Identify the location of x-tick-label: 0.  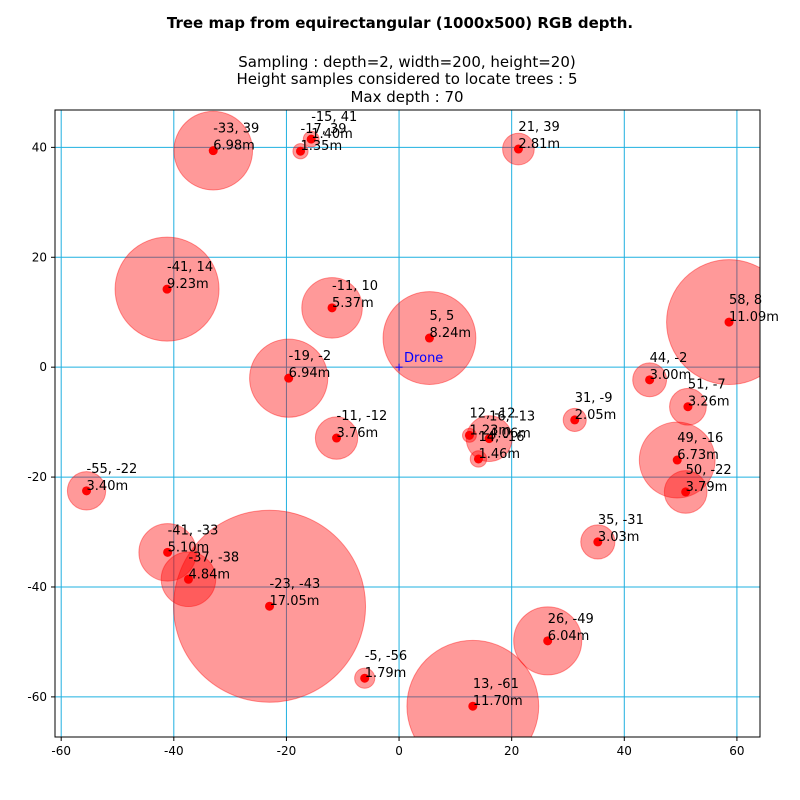
(399, 751).